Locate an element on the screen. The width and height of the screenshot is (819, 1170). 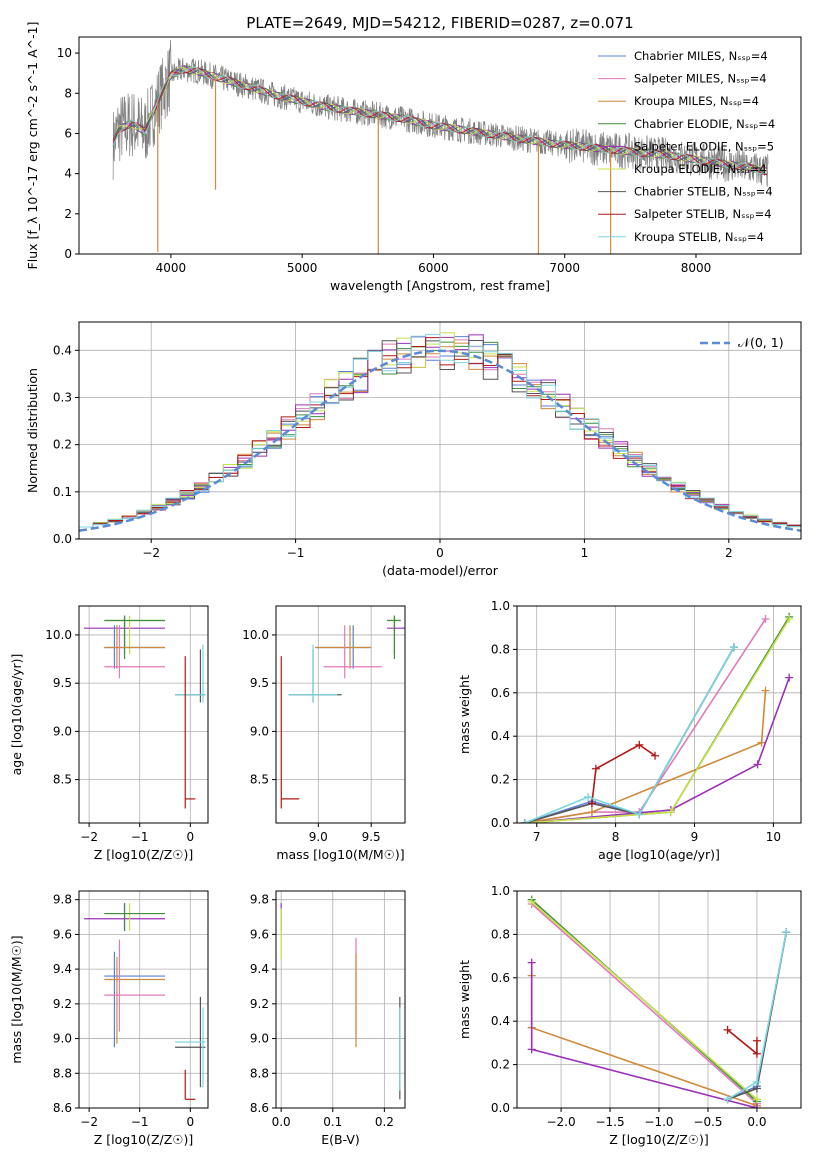
legend-label: Kroupa STELIB, Nₛₛₚ=4 is located at coordinates (699, 237).